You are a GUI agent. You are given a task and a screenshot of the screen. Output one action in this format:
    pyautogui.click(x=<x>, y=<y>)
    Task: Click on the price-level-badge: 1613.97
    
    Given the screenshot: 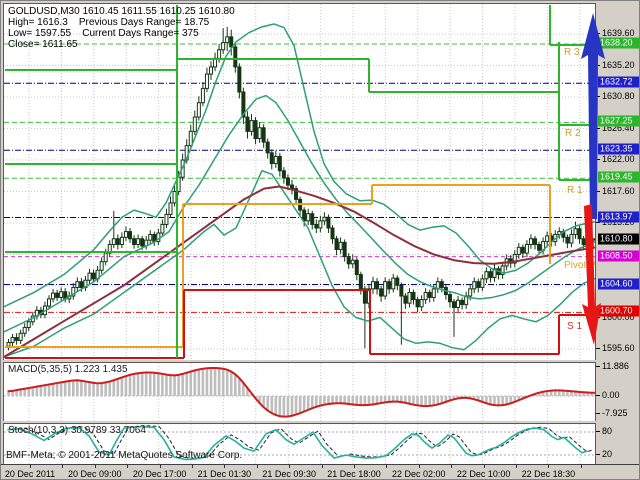 What is the action you would take?
    pyautogui.click(x=618, y=216)
    